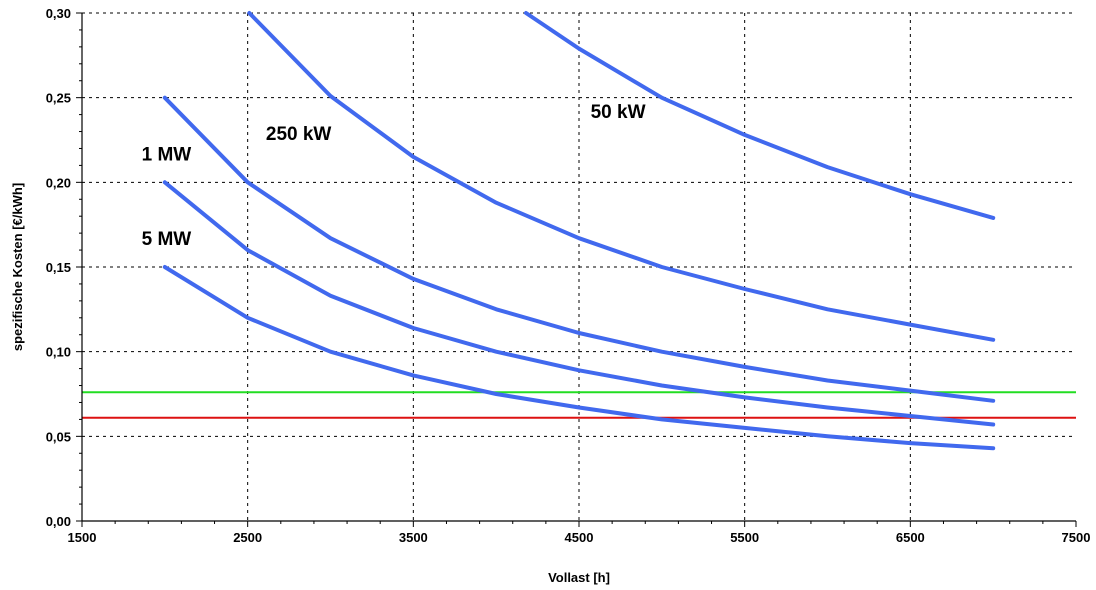  I want to click on x-tick-label: 6500, so click(910, 537).